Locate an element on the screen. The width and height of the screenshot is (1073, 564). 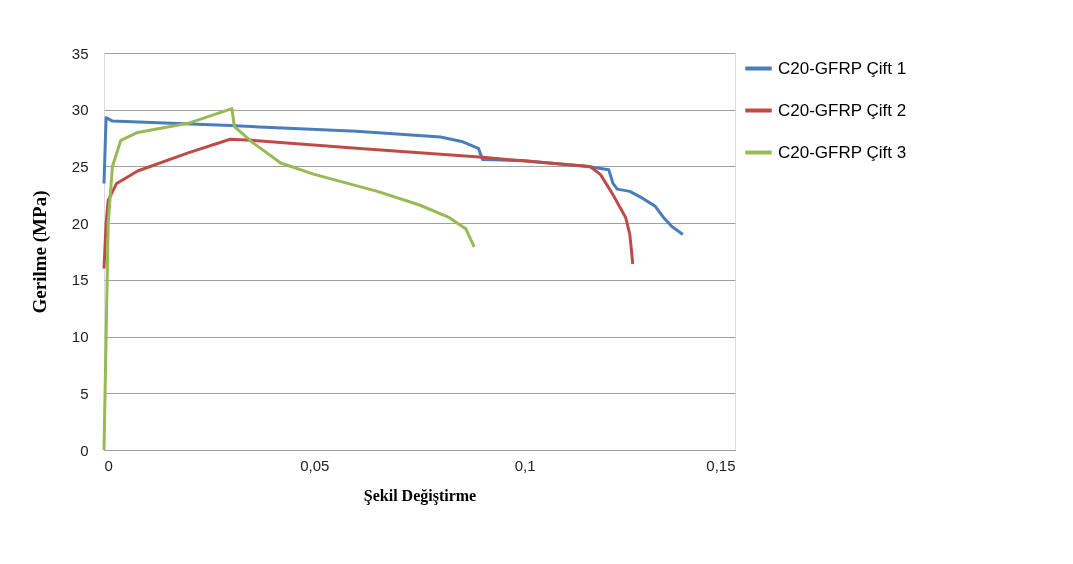
y-tick-label: 0 is located at coordinates (84, 450).